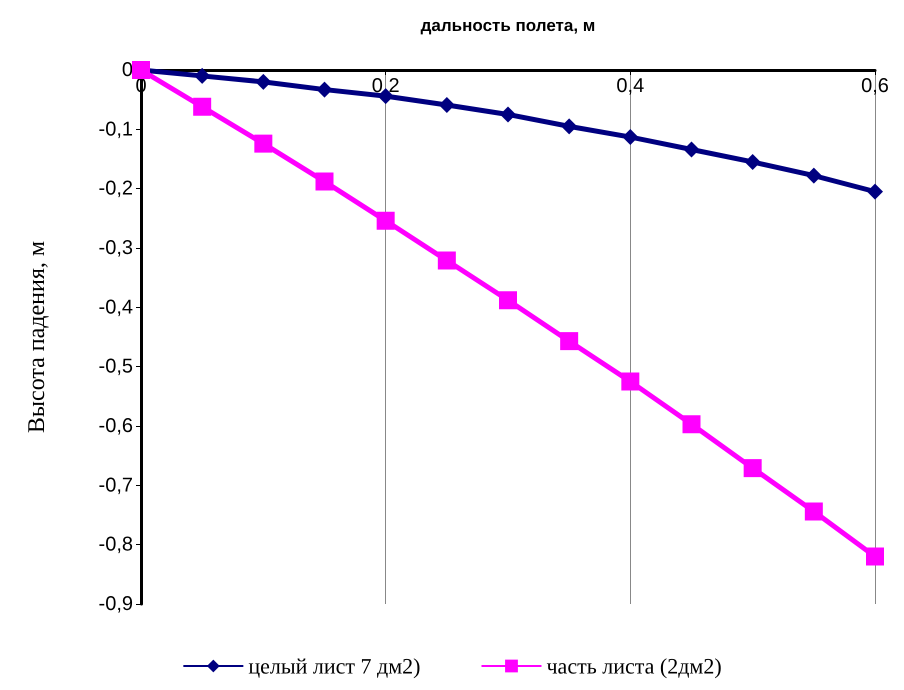  What do you see at coordinates (634, 666) in the screenshot?
I see `legend-label: часть листа (2дм2)` at bounding box center [634, 666].